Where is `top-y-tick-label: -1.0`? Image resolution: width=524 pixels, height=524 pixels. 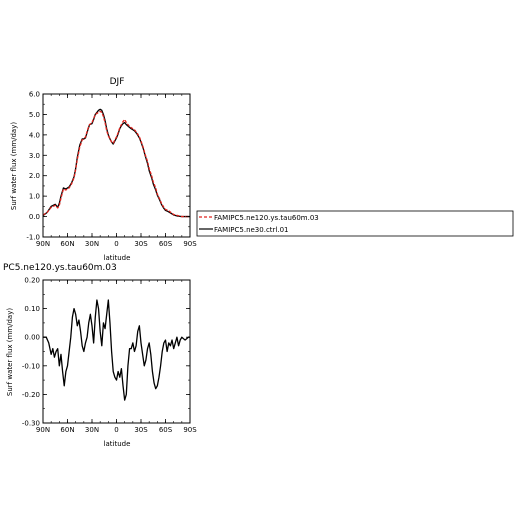 top-y-tick-label: -1.0 is located at coordinates (33, 238).